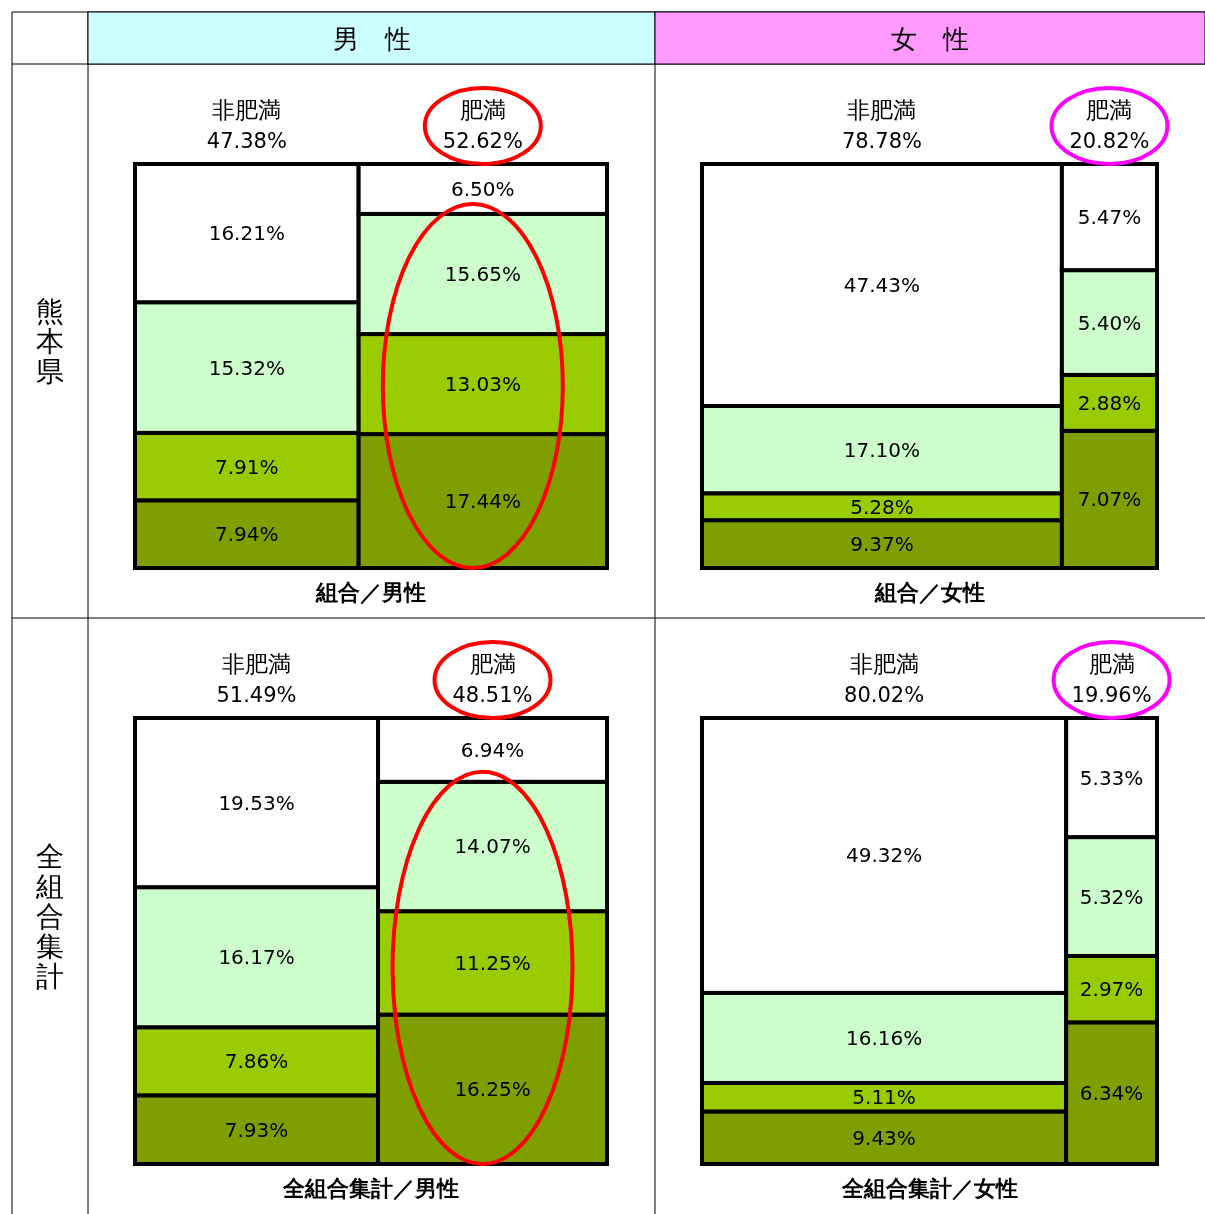 Image resolution: width=1205 pixels, height=1214 pixels. Describe the element at coordinates (1109, 402) in the screenshot. I see `data-label: 2.88%` at that location.